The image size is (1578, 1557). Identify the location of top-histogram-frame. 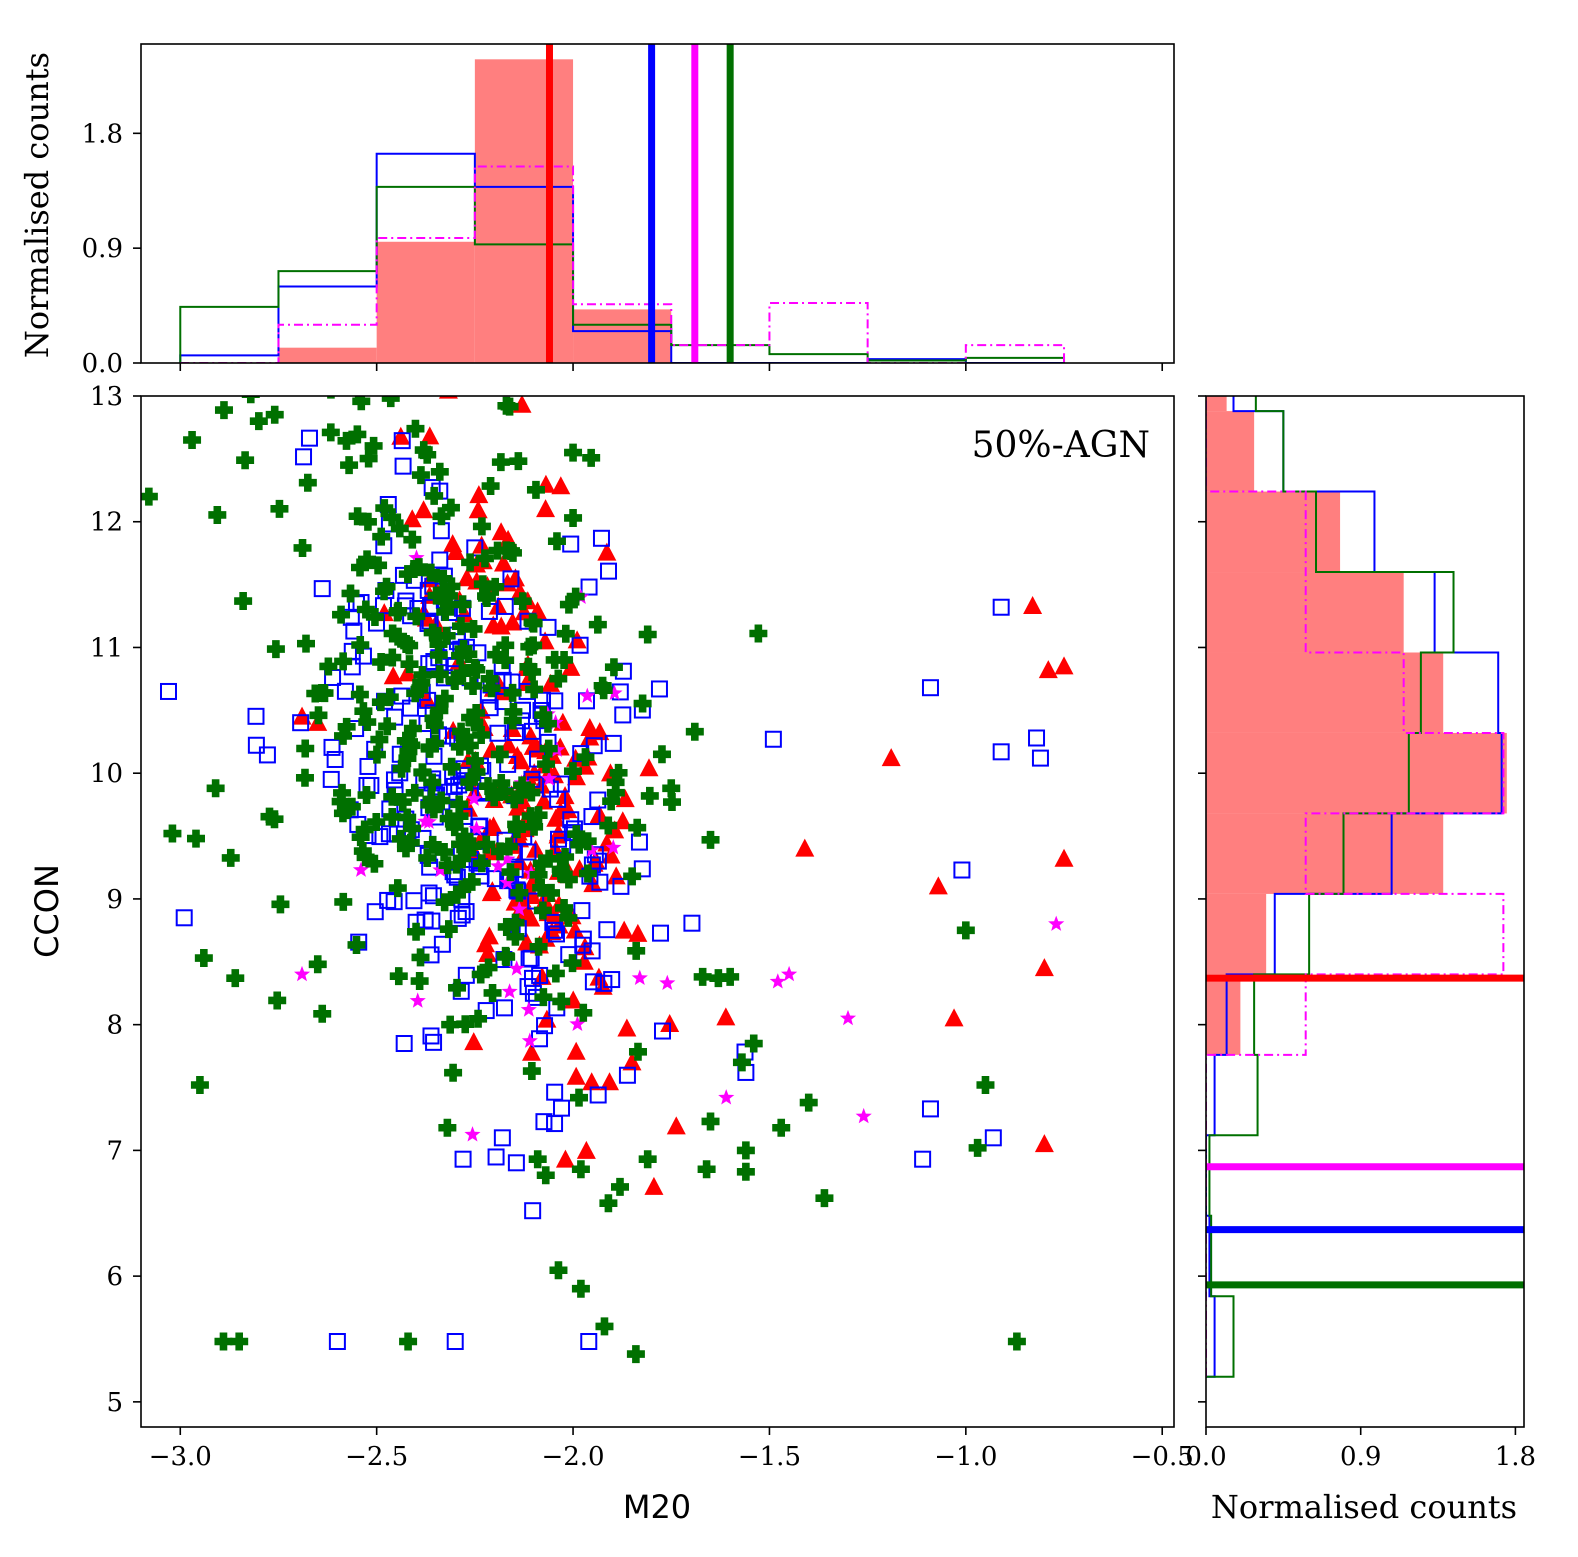
(657, 203).